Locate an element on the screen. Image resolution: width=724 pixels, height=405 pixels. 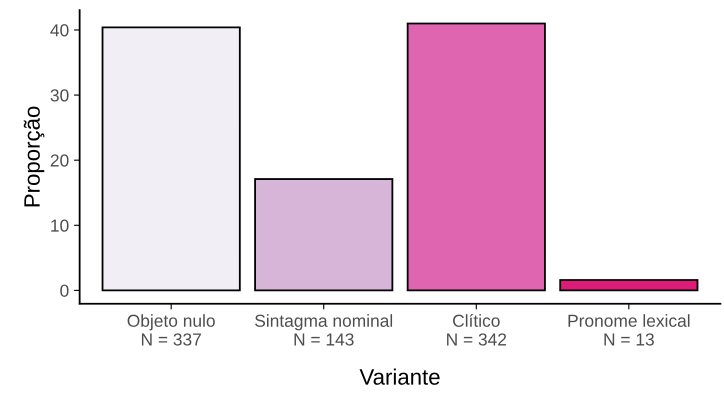
y-tick-label: 30 is located at coordinates (59, 95).